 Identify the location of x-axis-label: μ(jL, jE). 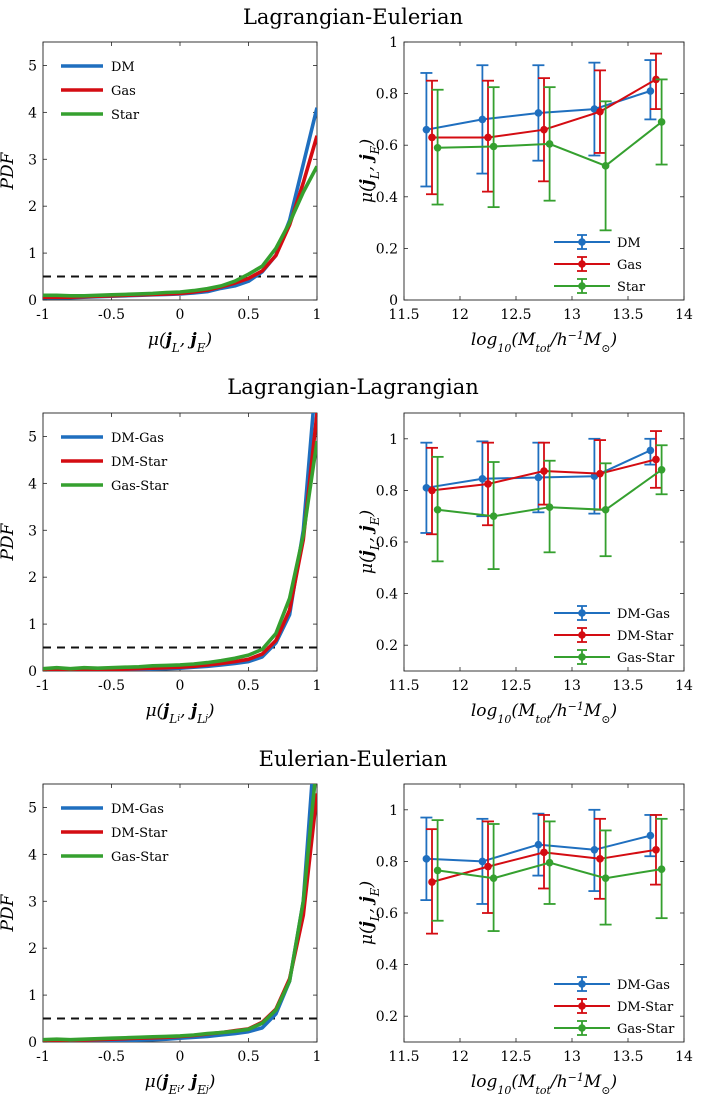
(180, 342).